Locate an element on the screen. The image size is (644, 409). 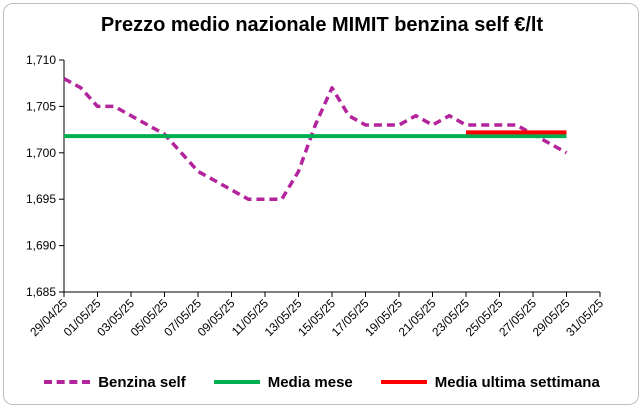
y-tick-label: 1,695 is located at coordinates (41, 199).